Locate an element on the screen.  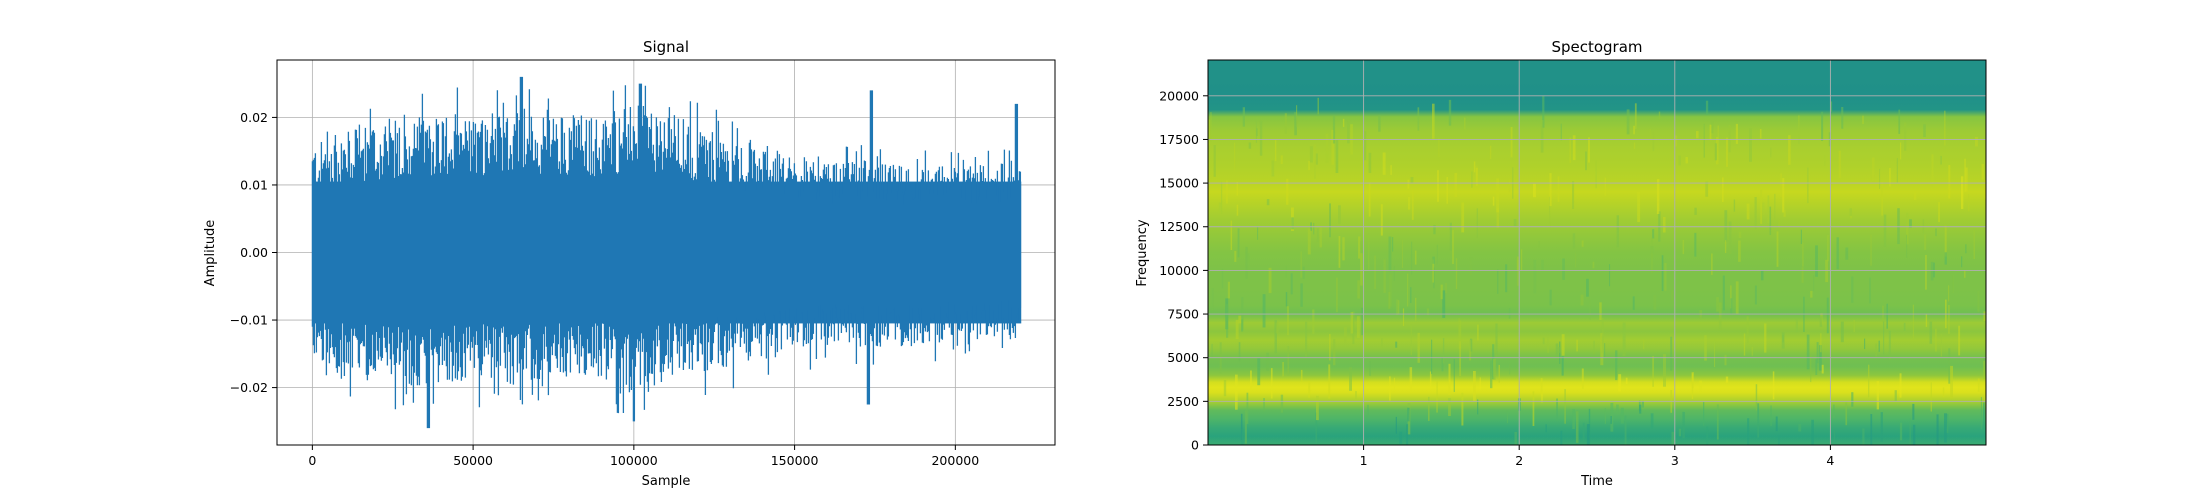
signal-y-tick-label: 0.00 is located at coordinates (254, 252).